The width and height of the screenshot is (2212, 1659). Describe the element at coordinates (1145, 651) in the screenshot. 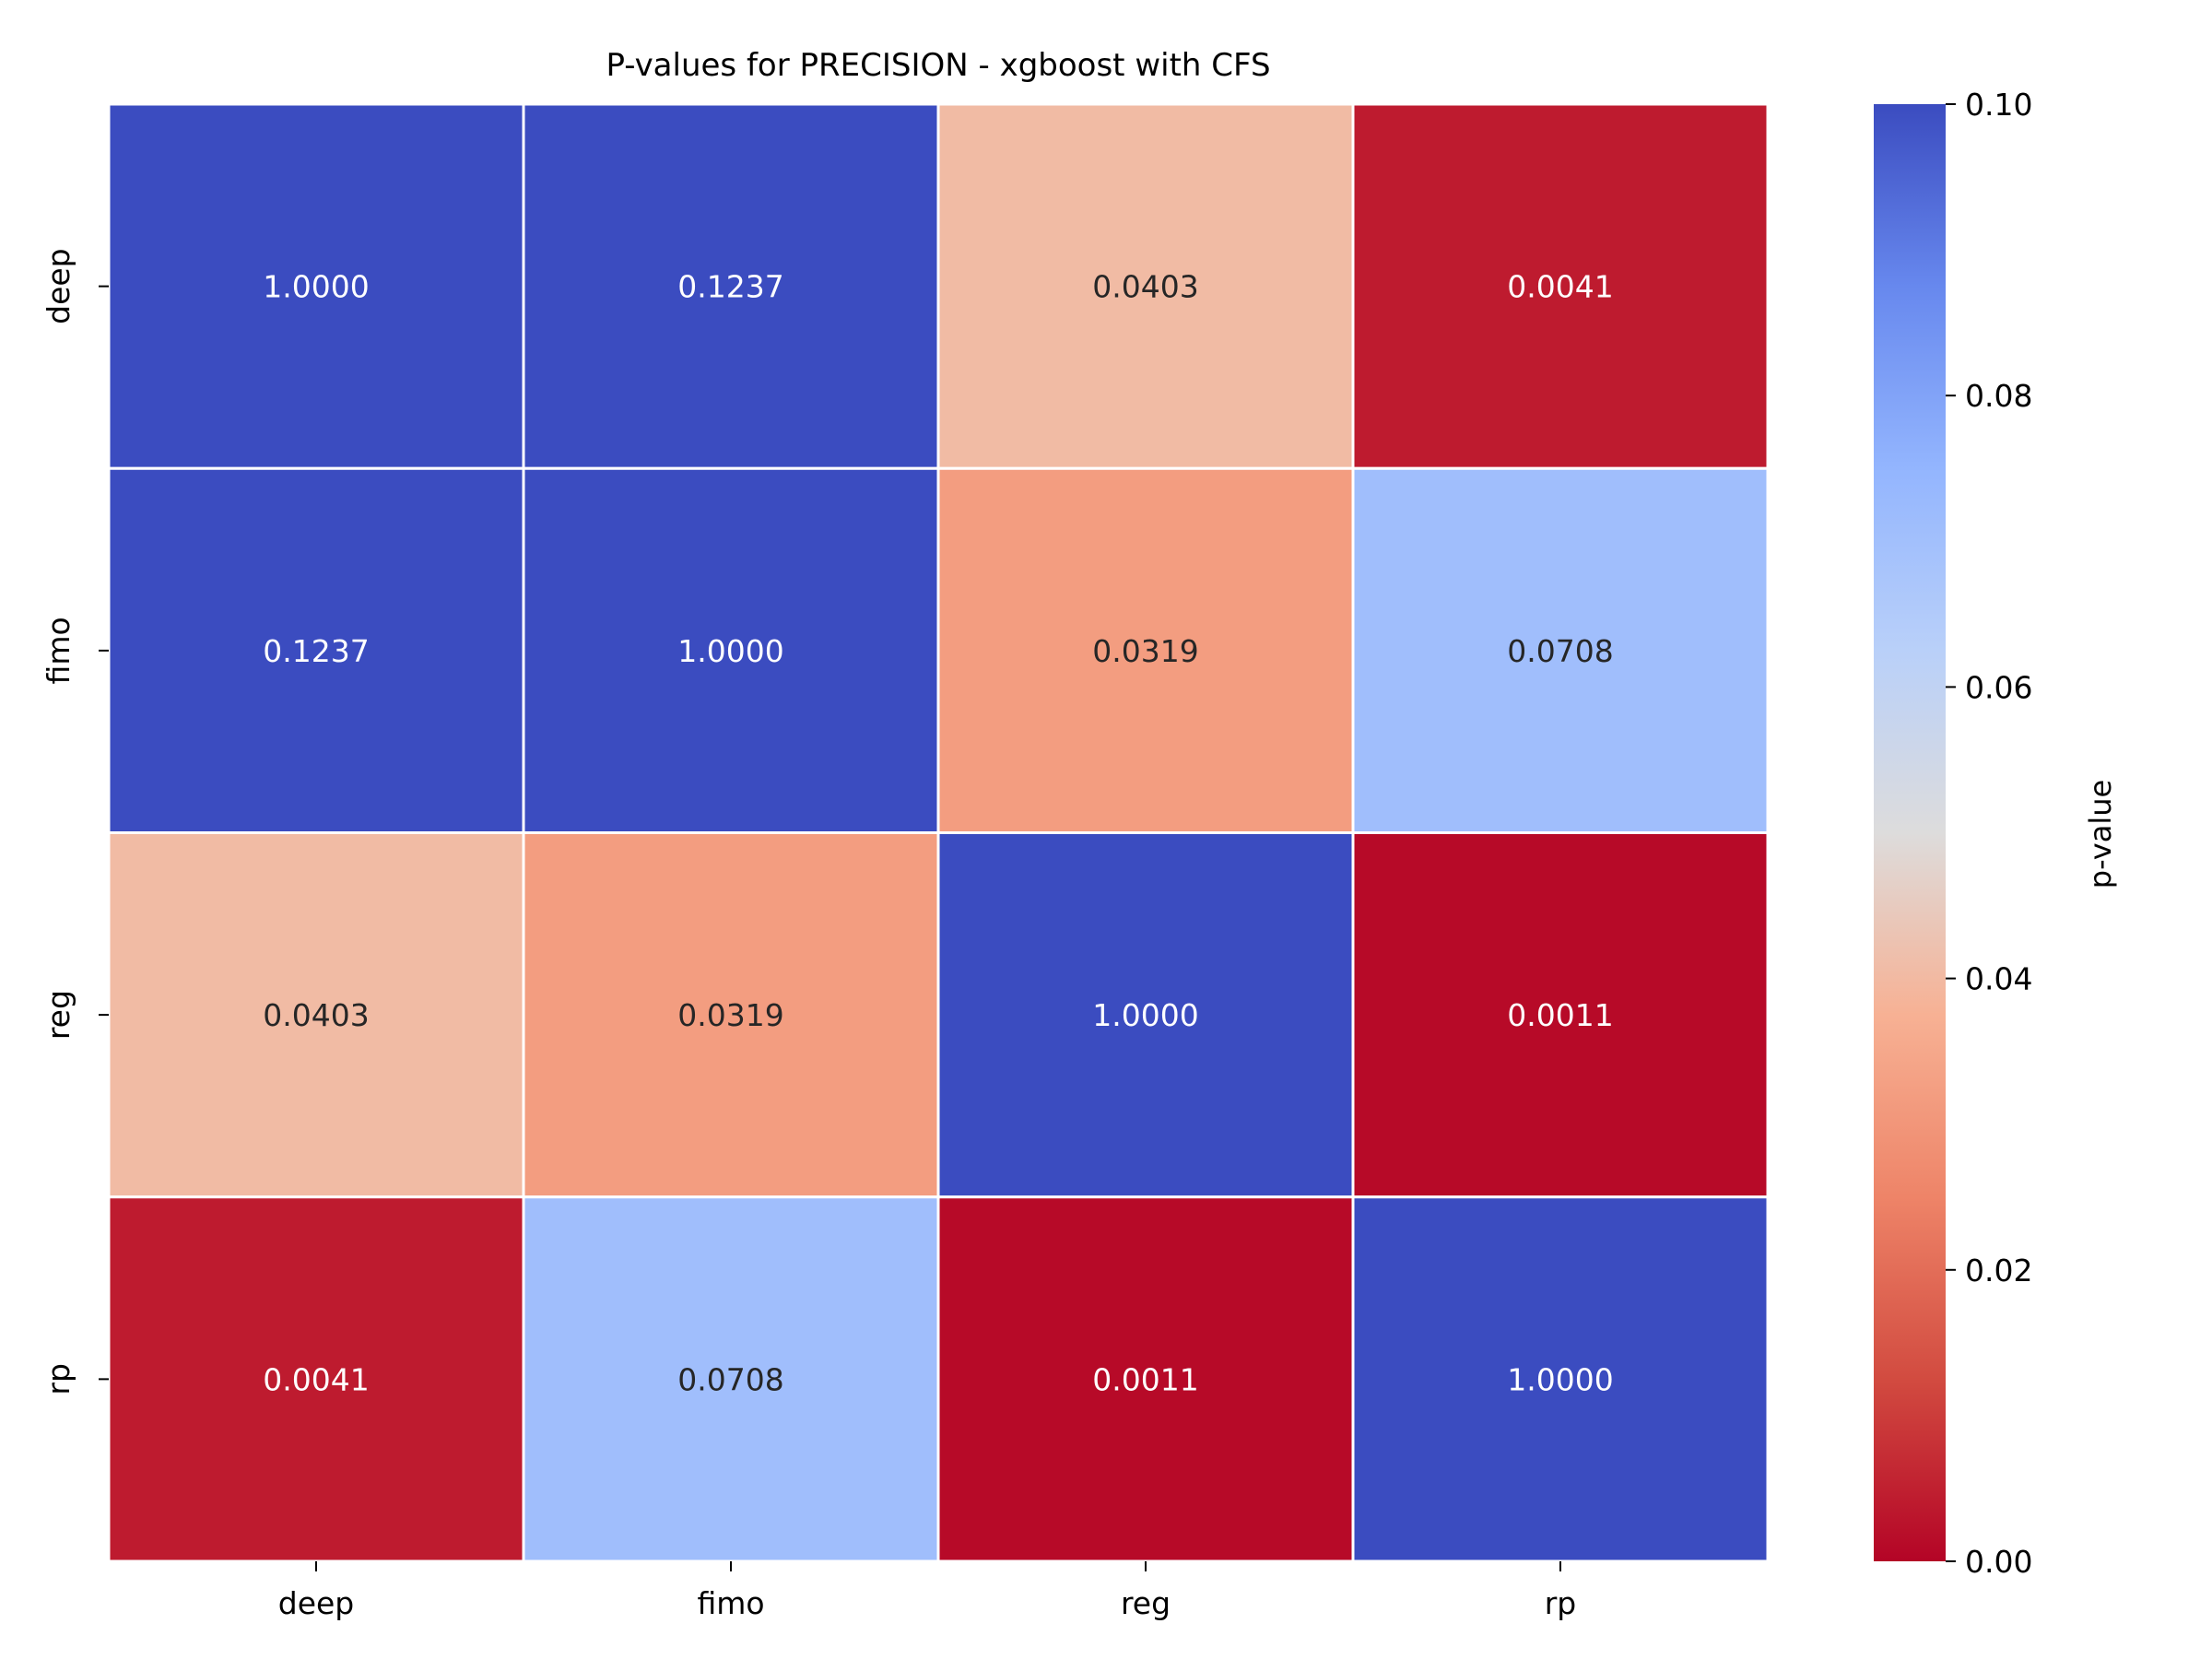

I see `cell-label-fimo-reg: 0.0319` at that location.